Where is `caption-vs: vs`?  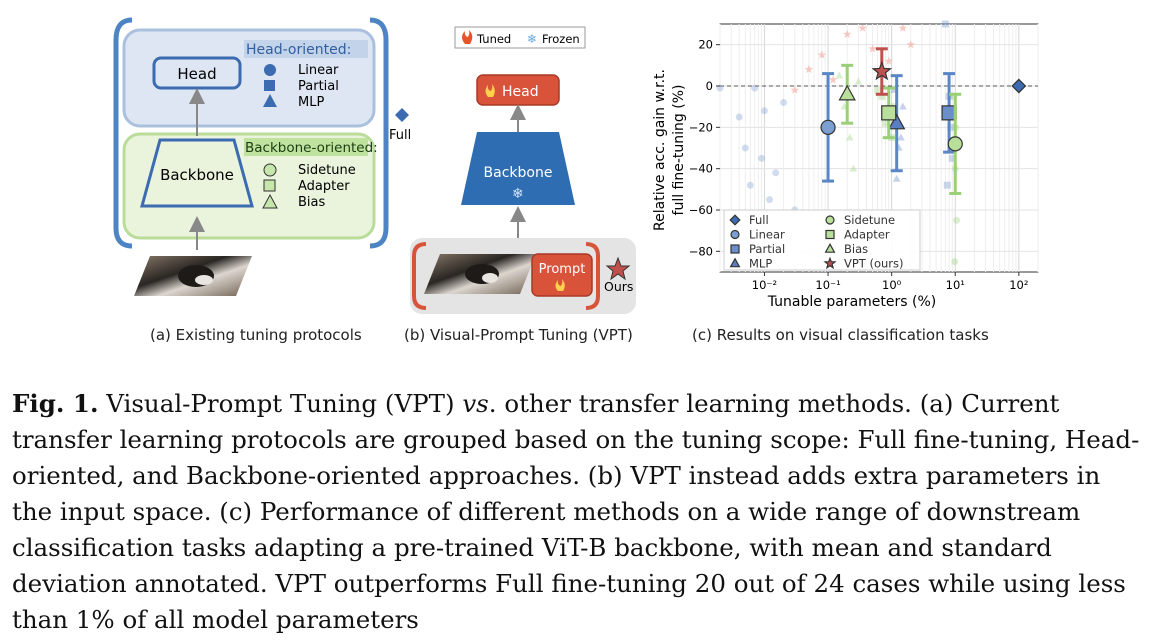
caption-vs: vs is located at coordinates (475, 403).